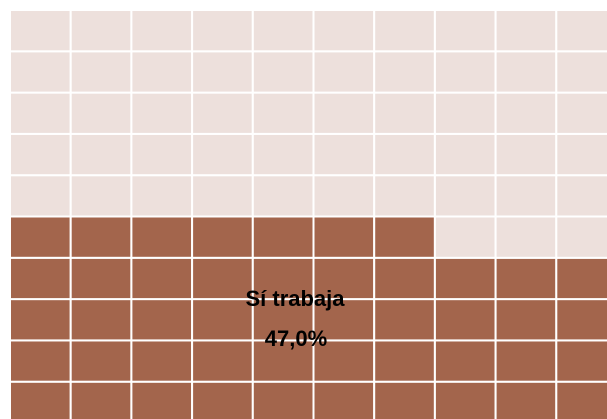 This screenshot has height=419, width=607. Describe the element at coordinates (295, 298) in the screenshot. I see `category-label: Sí trabaja` at that location.